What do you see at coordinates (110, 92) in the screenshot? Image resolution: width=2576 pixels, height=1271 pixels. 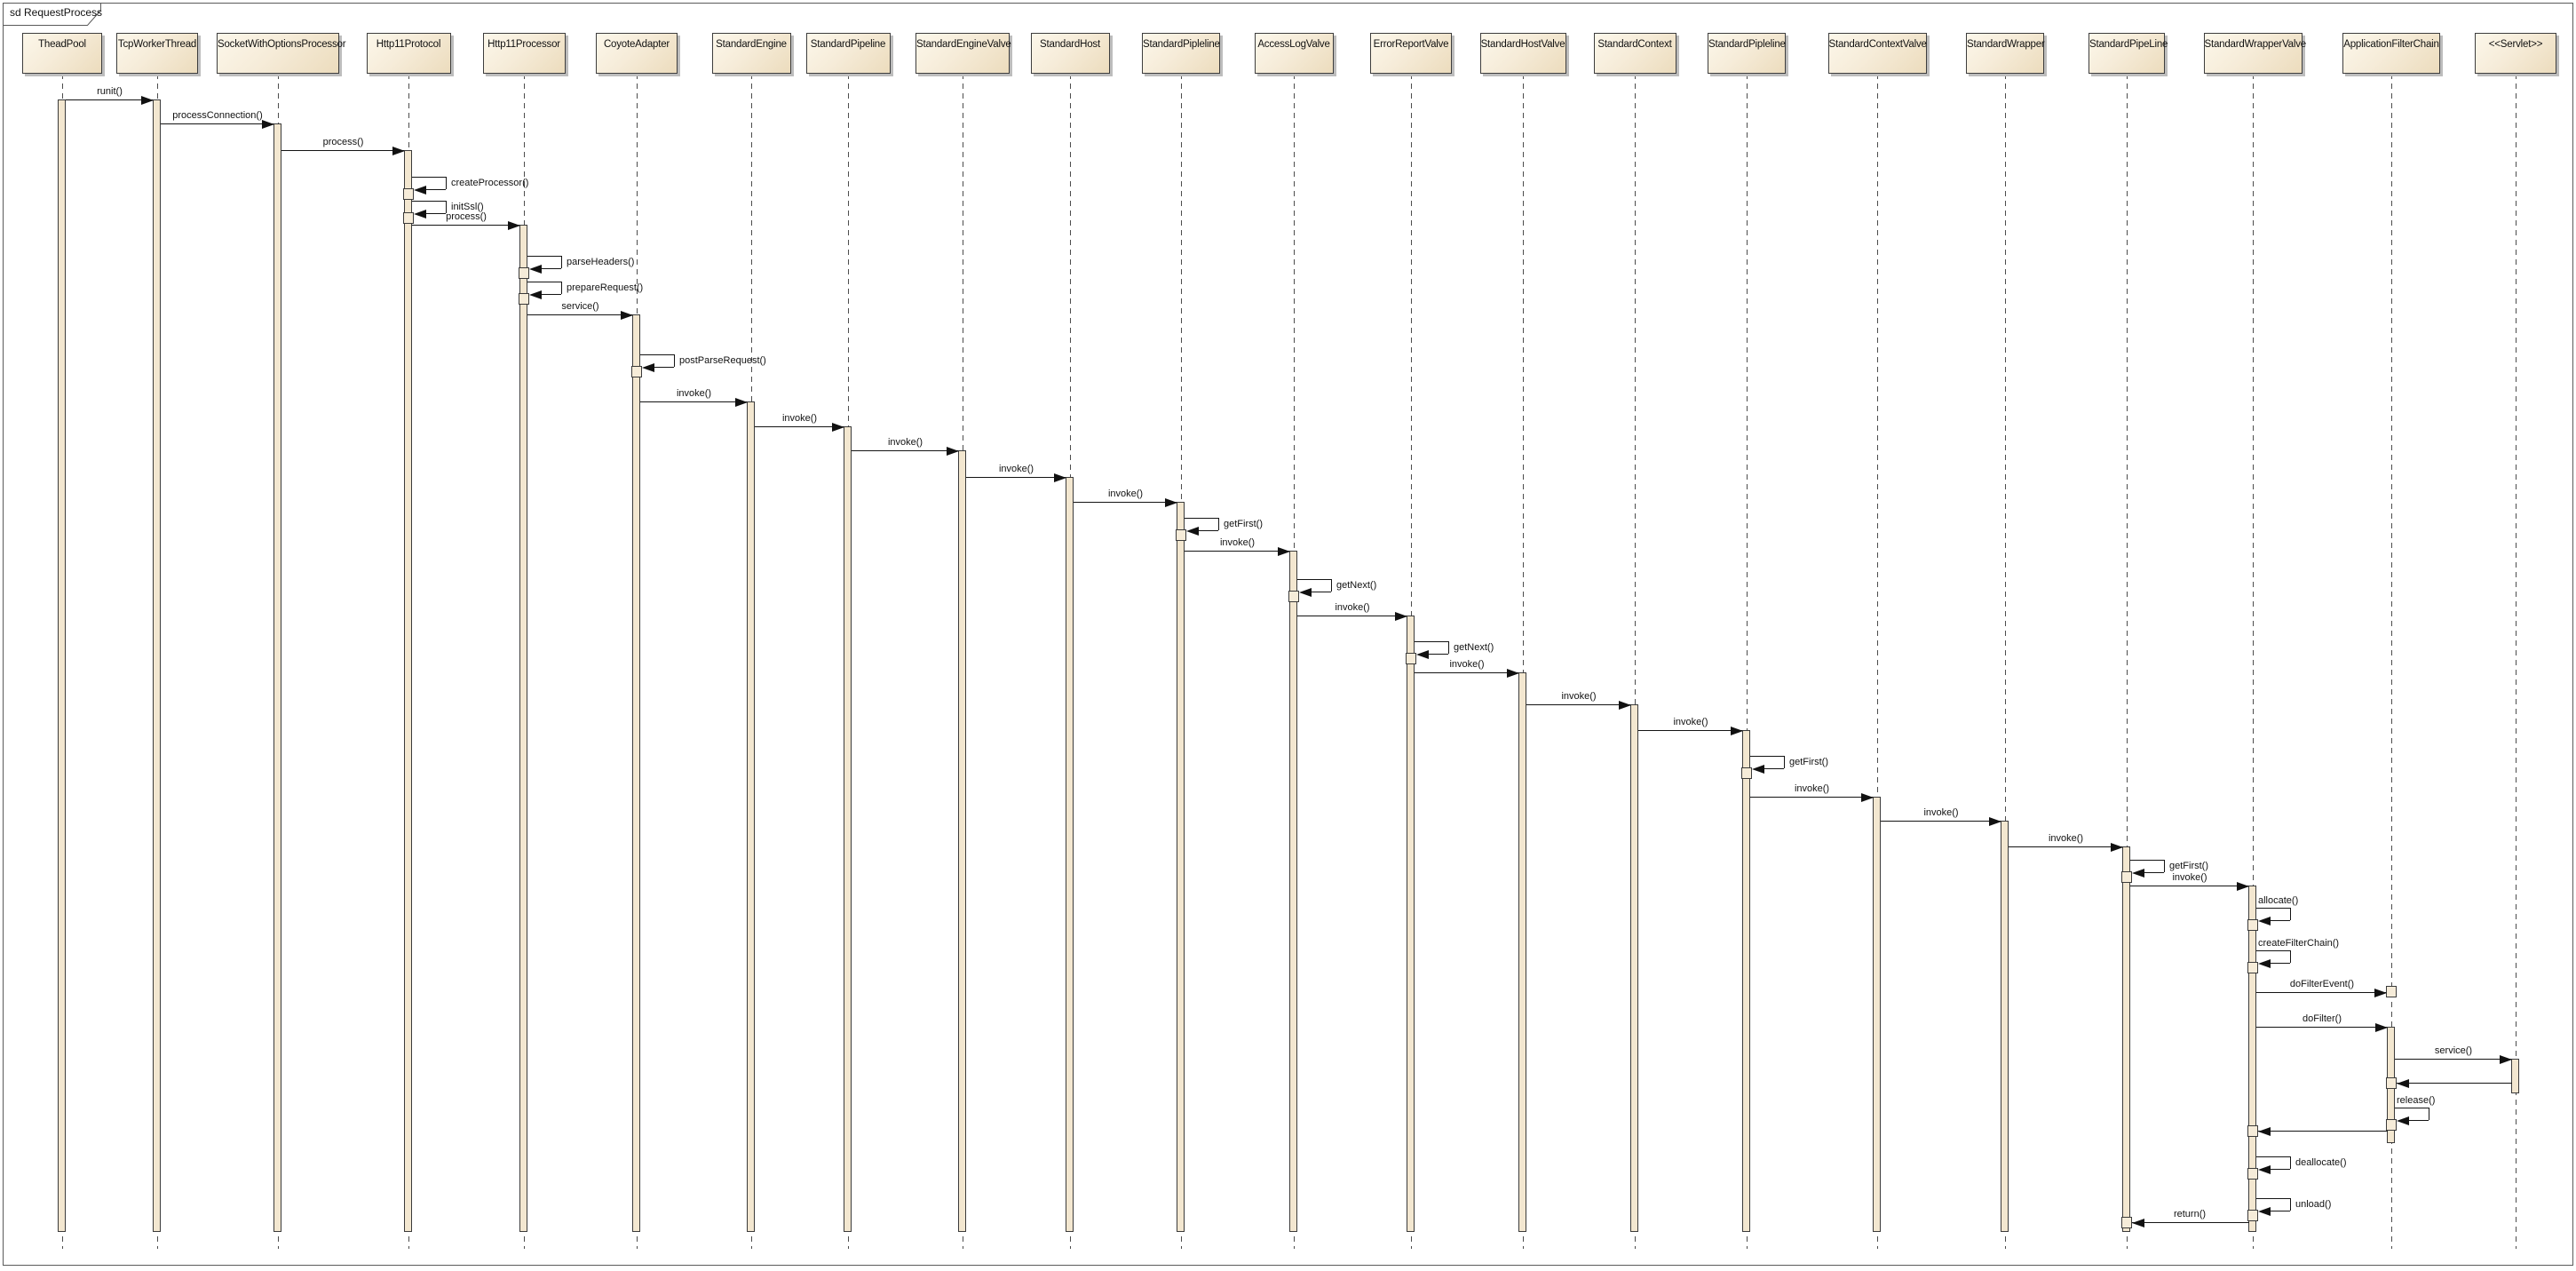 I see `message-label: runit()` at bounding box center [110, 92].